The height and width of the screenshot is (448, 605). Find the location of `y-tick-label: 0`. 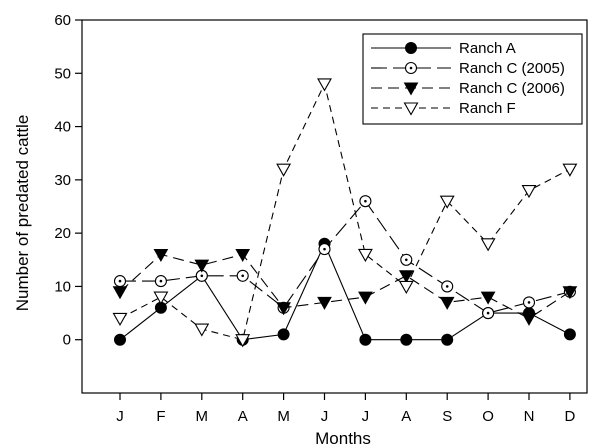

y-tick-label: 0 is located at coordinates (67, 340).